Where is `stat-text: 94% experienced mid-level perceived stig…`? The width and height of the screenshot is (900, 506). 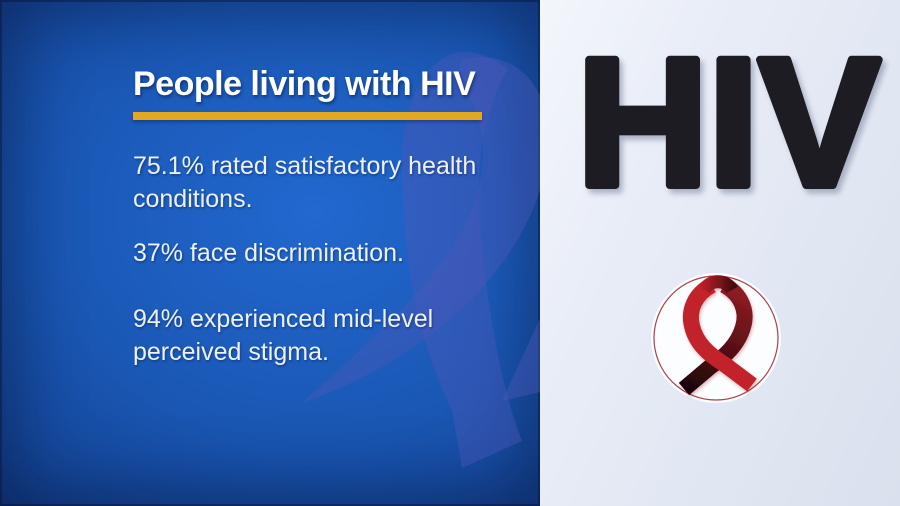 stat-text: 94% experienced mid-level perceived stig… is located at coordinates (283, 335).